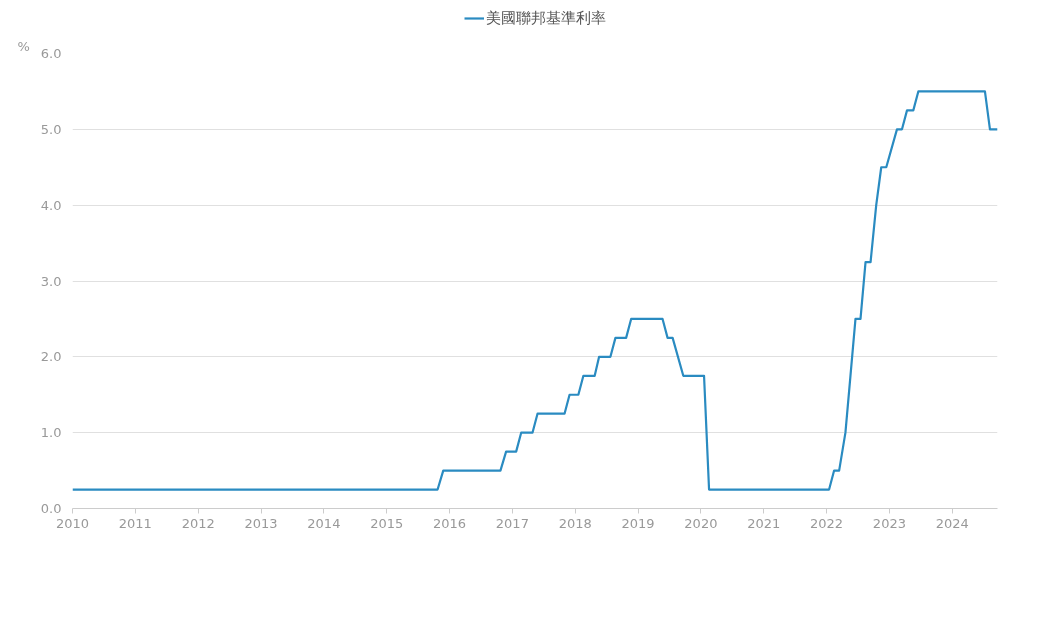 The height and width of the screenshot is (622, 1039). Describe the element at coordinates (638, 523) in the screenshot. I see `x-tick-label: 2019` at that location.